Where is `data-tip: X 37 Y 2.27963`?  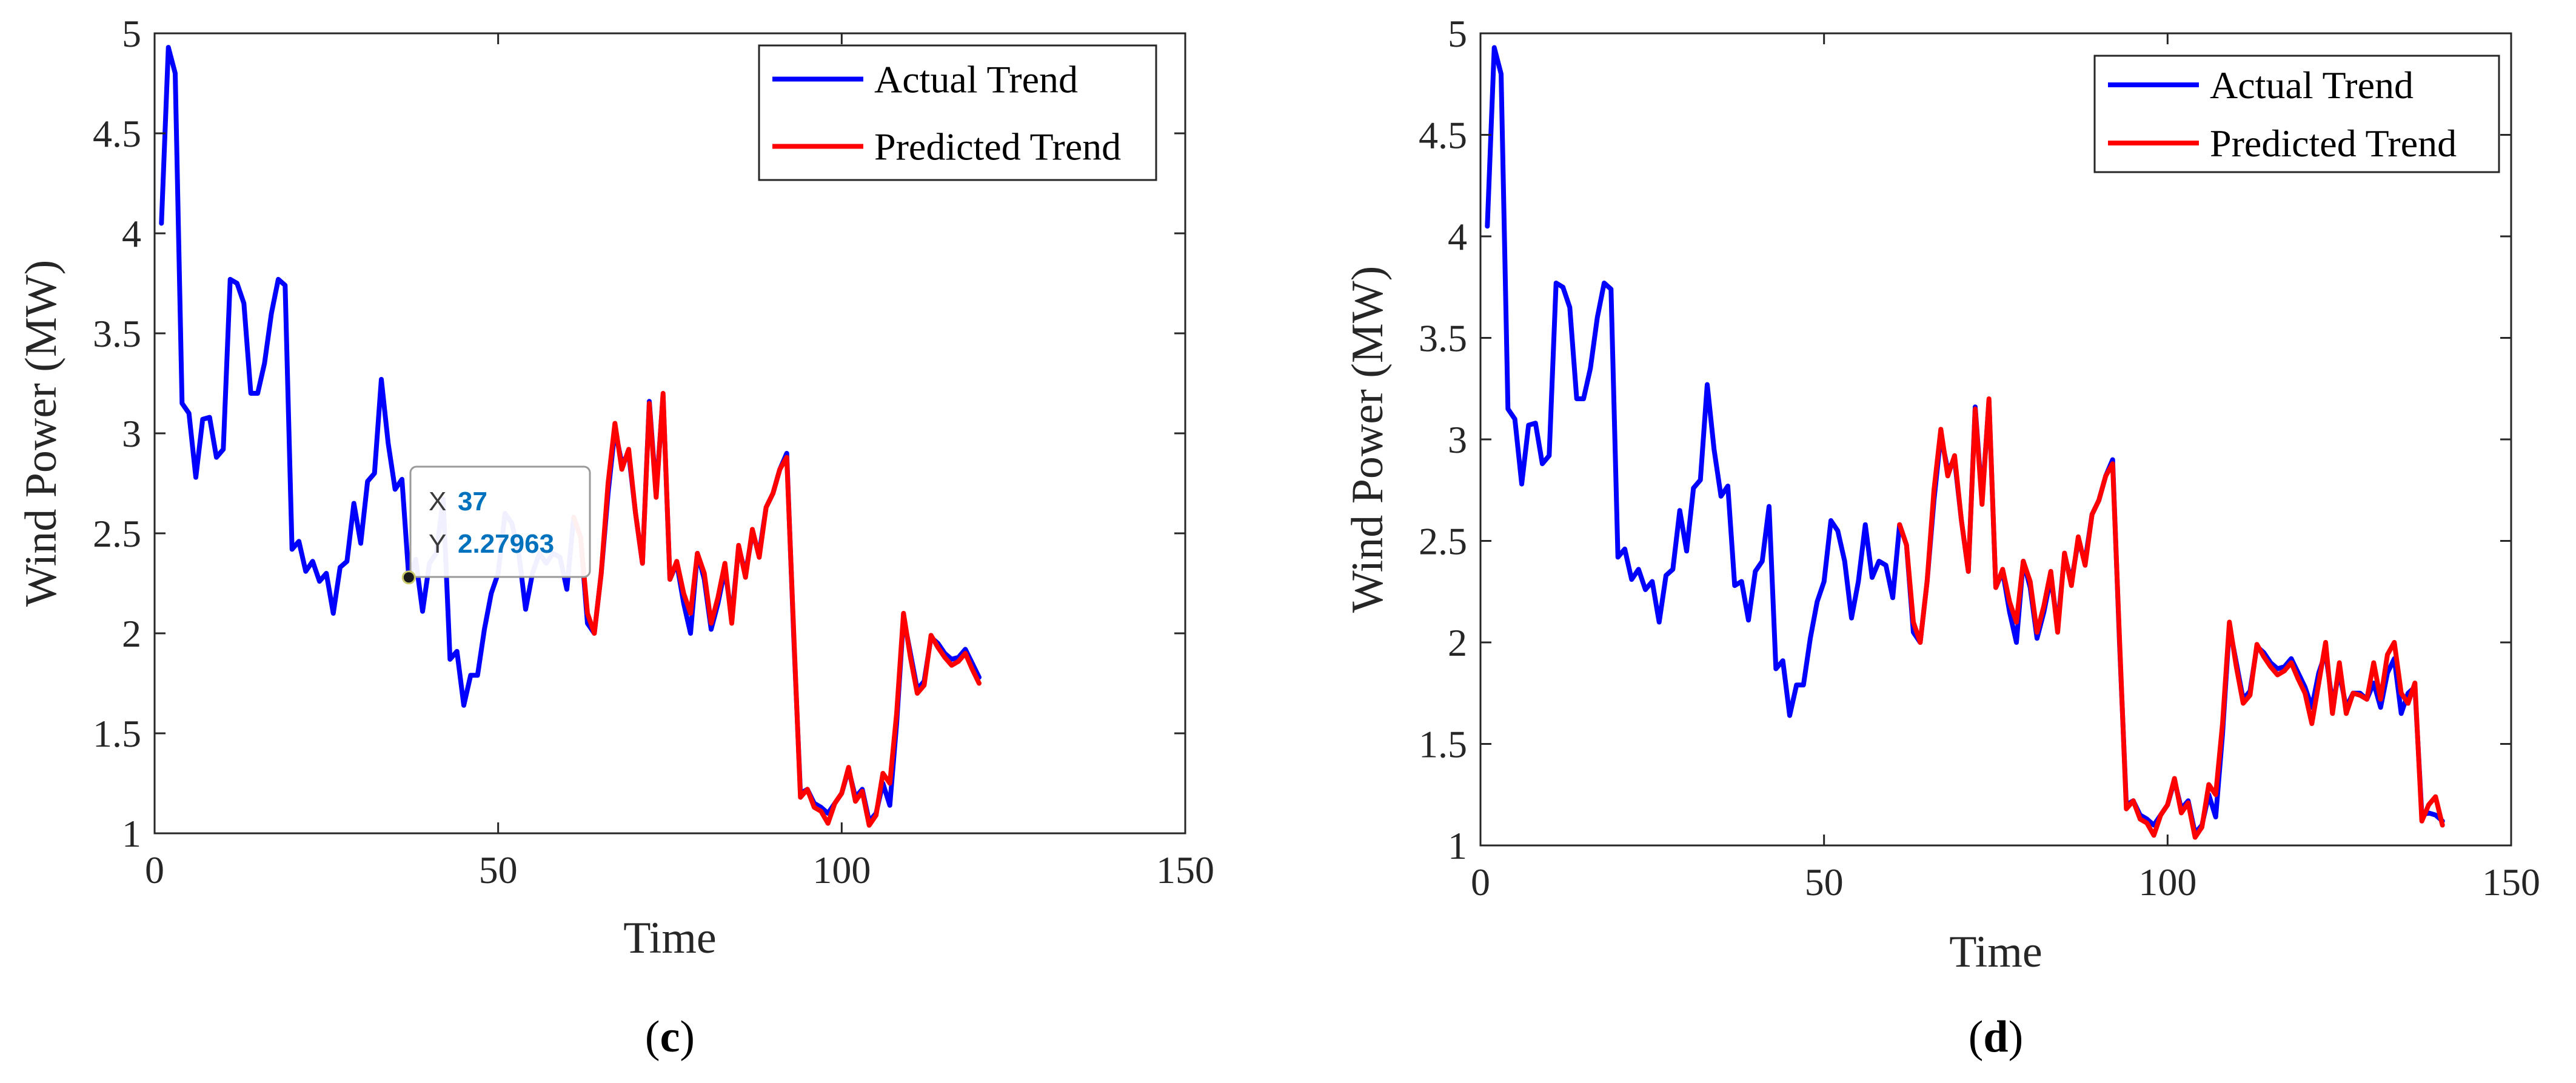
data-tip: X 37 Y 2.27963 is located at coordinates (496, 525).